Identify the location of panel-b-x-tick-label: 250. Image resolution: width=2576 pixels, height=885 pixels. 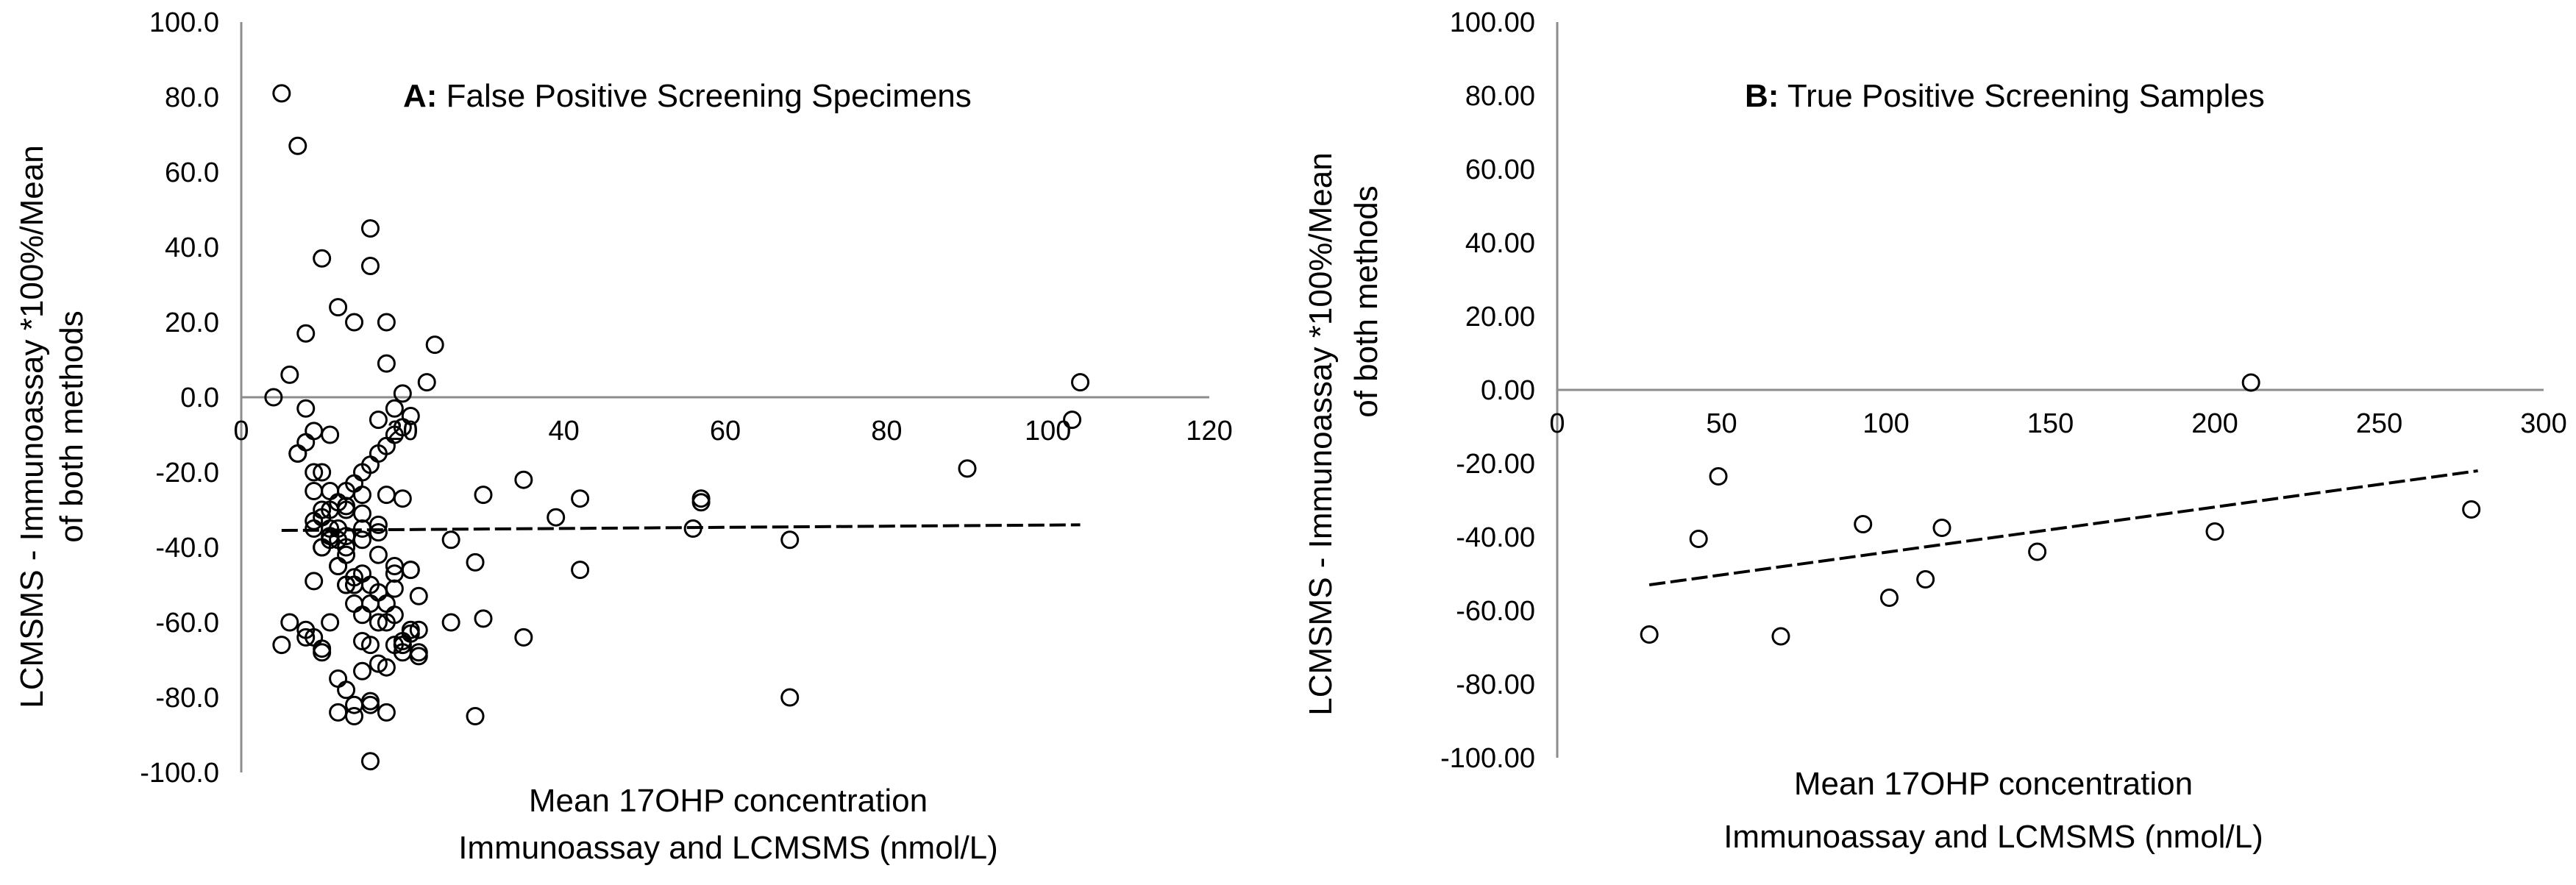
(2379, 424).